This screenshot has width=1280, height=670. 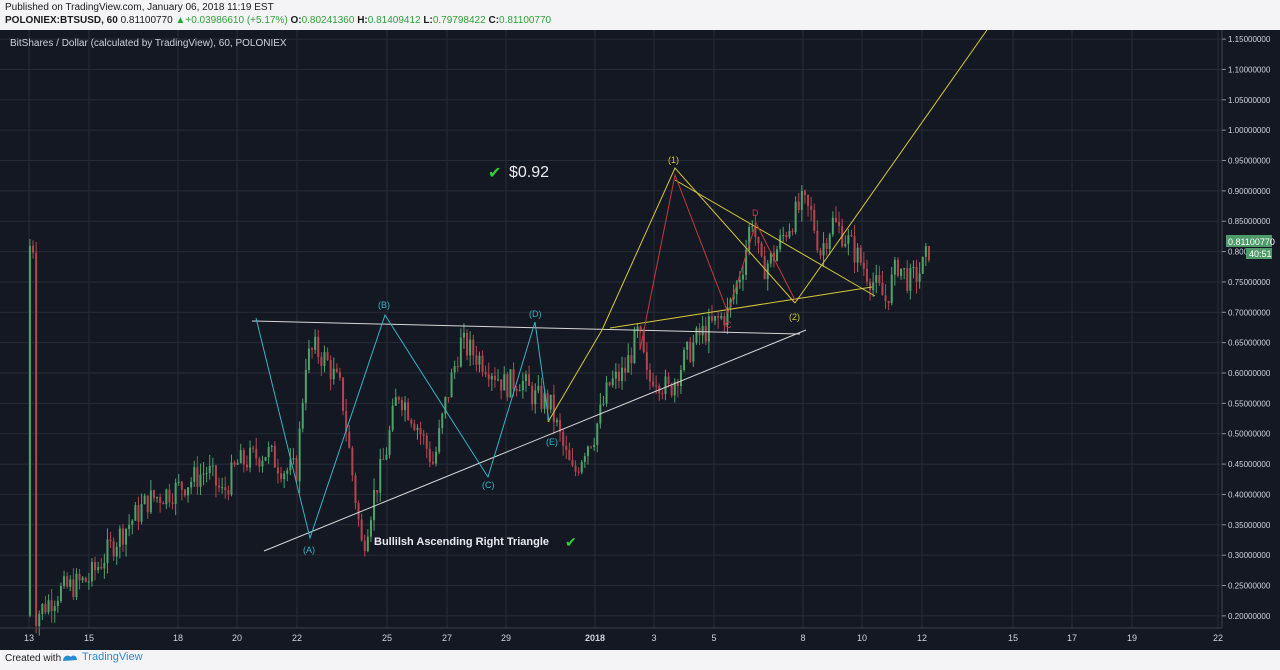 What do you see at coordinates (802, 638) in the screenshot?
I see `x-tick-label: 8` at bounding box center [802, 638].